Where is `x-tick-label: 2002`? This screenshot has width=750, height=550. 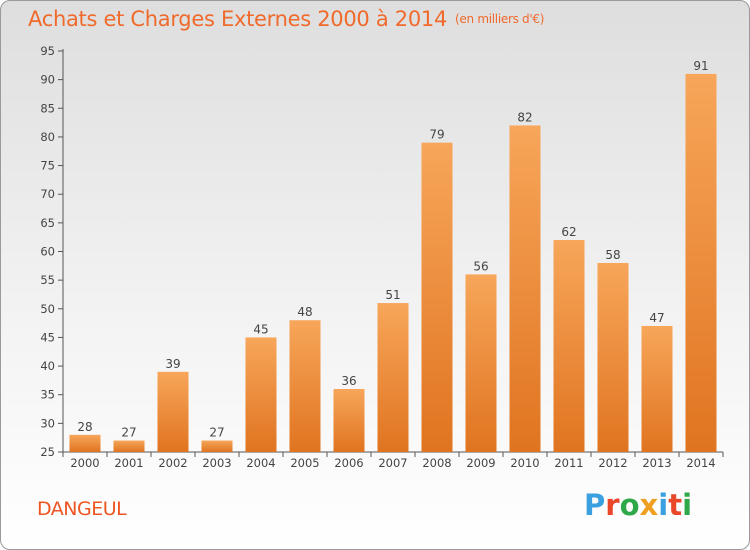
x-tick-label: 2002 is located at coordinates (172, 463).